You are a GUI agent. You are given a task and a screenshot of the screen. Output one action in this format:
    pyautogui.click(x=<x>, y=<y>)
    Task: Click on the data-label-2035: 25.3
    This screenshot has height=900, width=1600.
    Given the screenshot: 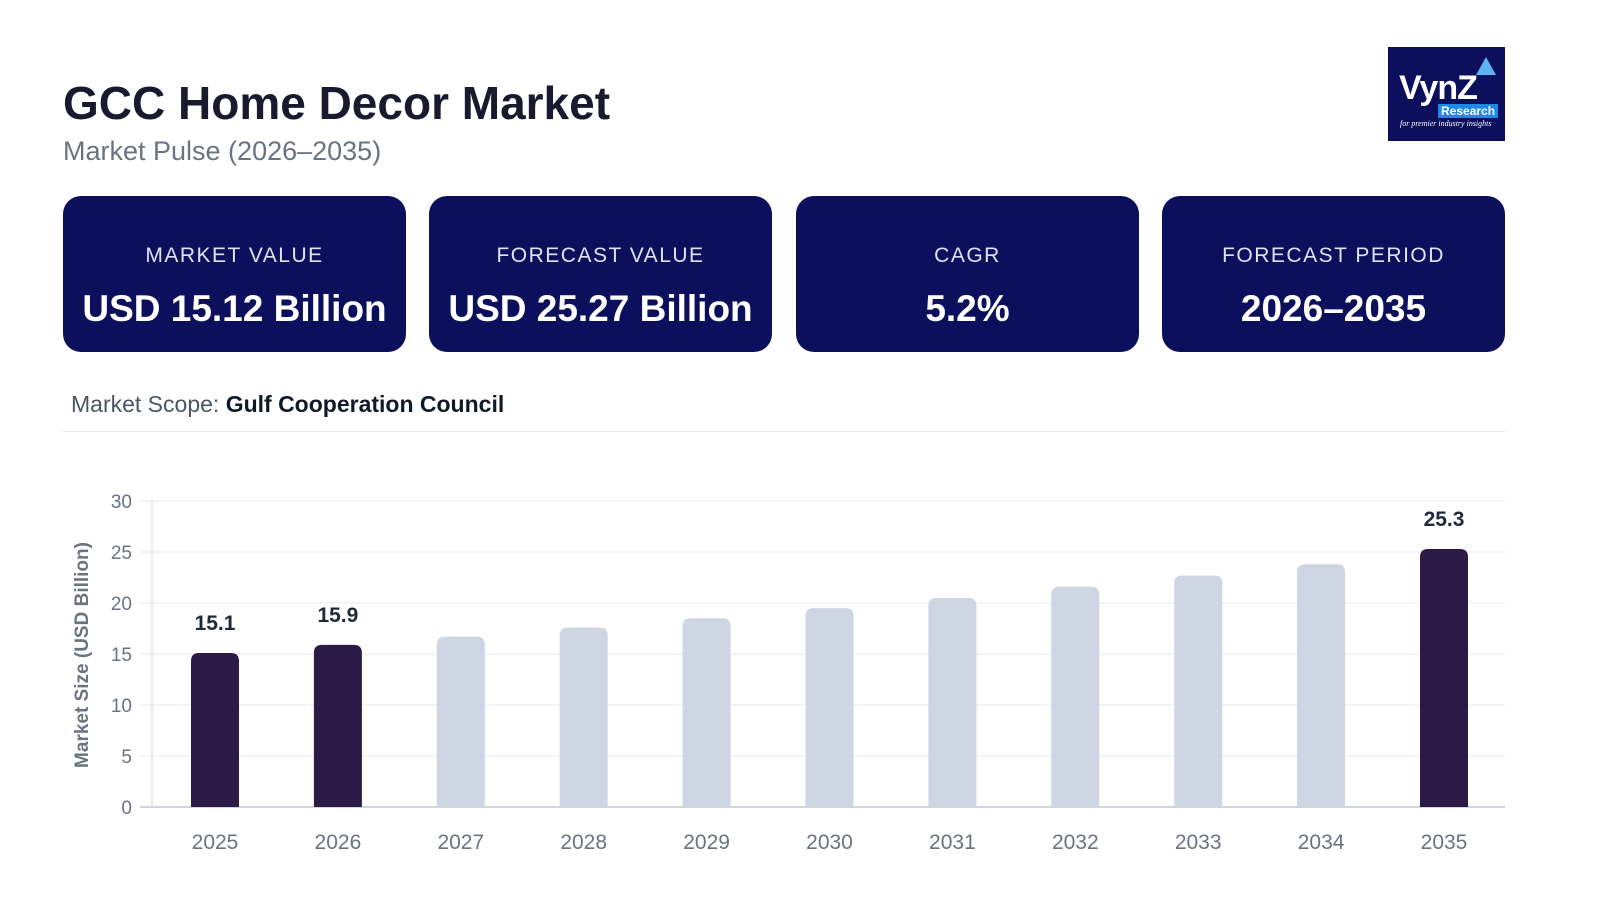 What is the action you would take?
    pyautogui.click(x=1444, y=519)
    